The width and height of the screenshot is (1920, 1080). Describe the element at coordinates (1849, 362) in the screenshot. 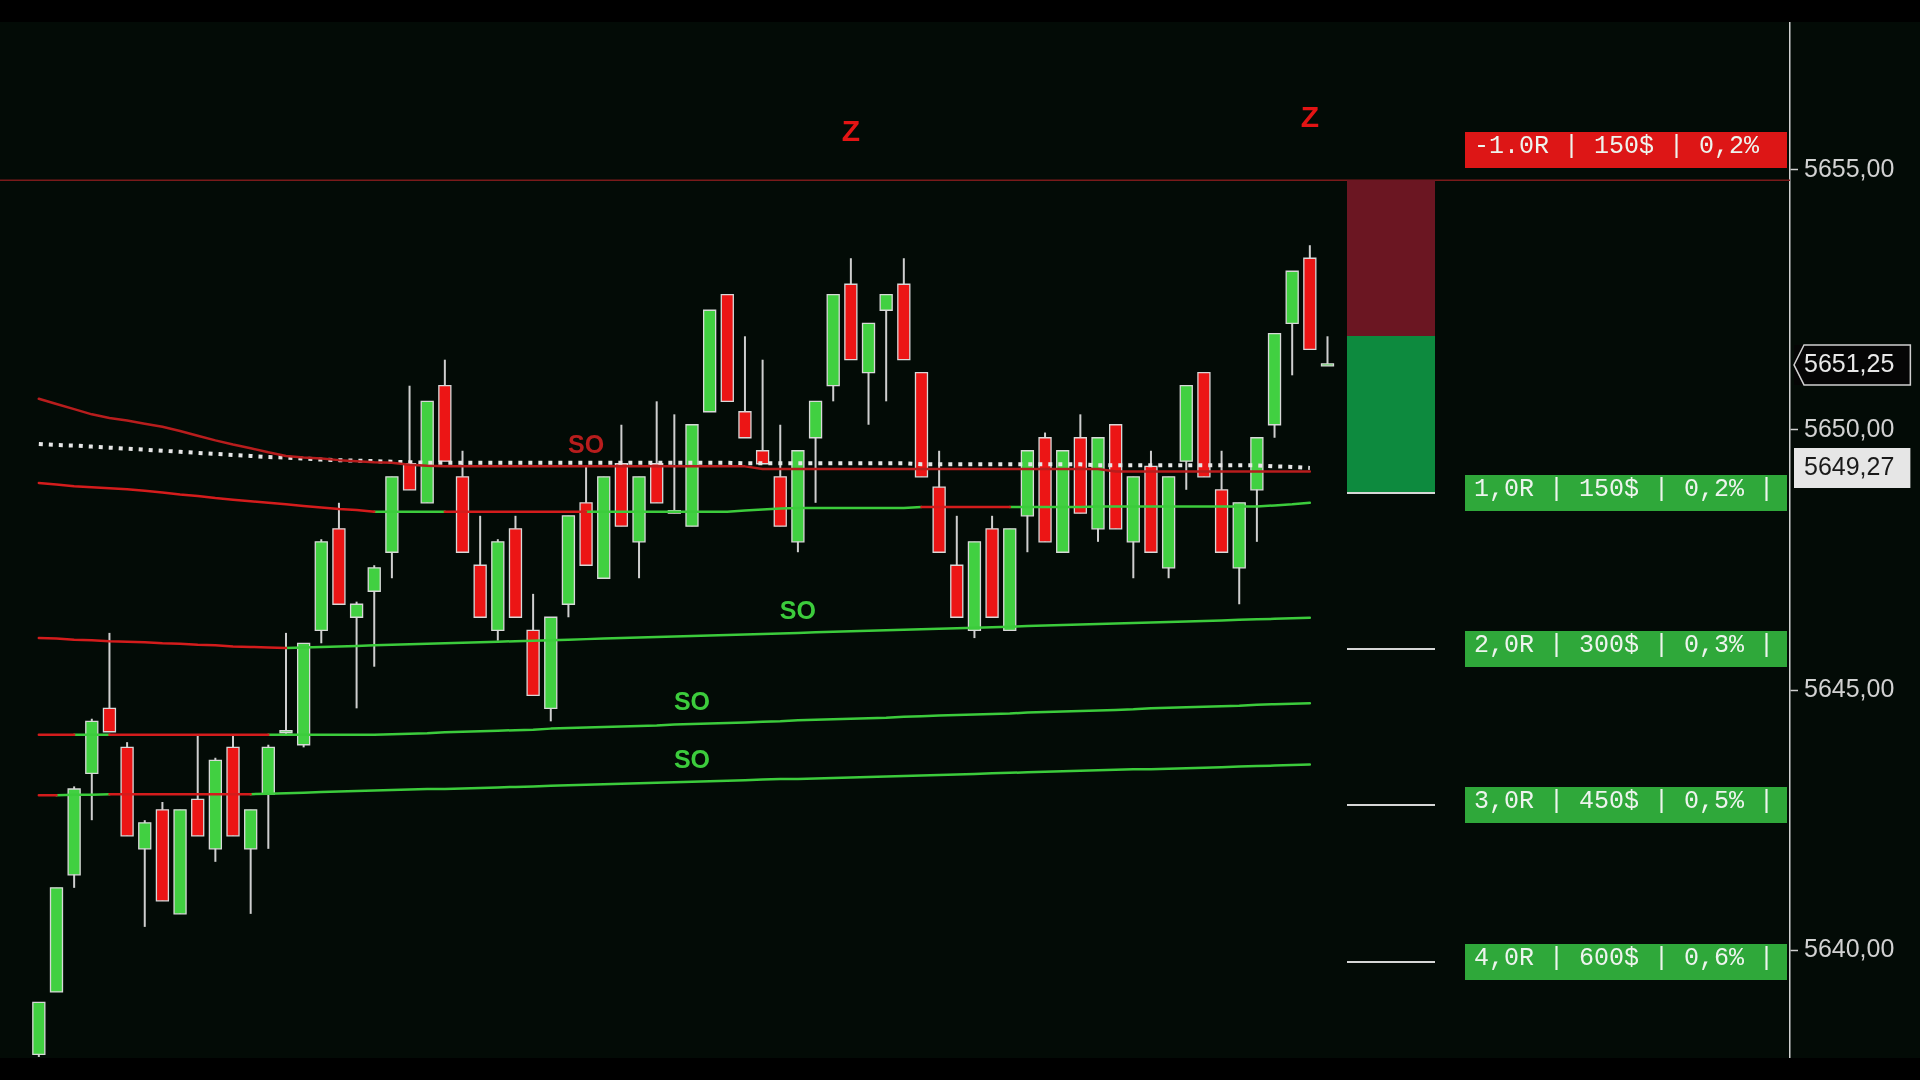

I see `y-tick-label: 5651,25` at that location.